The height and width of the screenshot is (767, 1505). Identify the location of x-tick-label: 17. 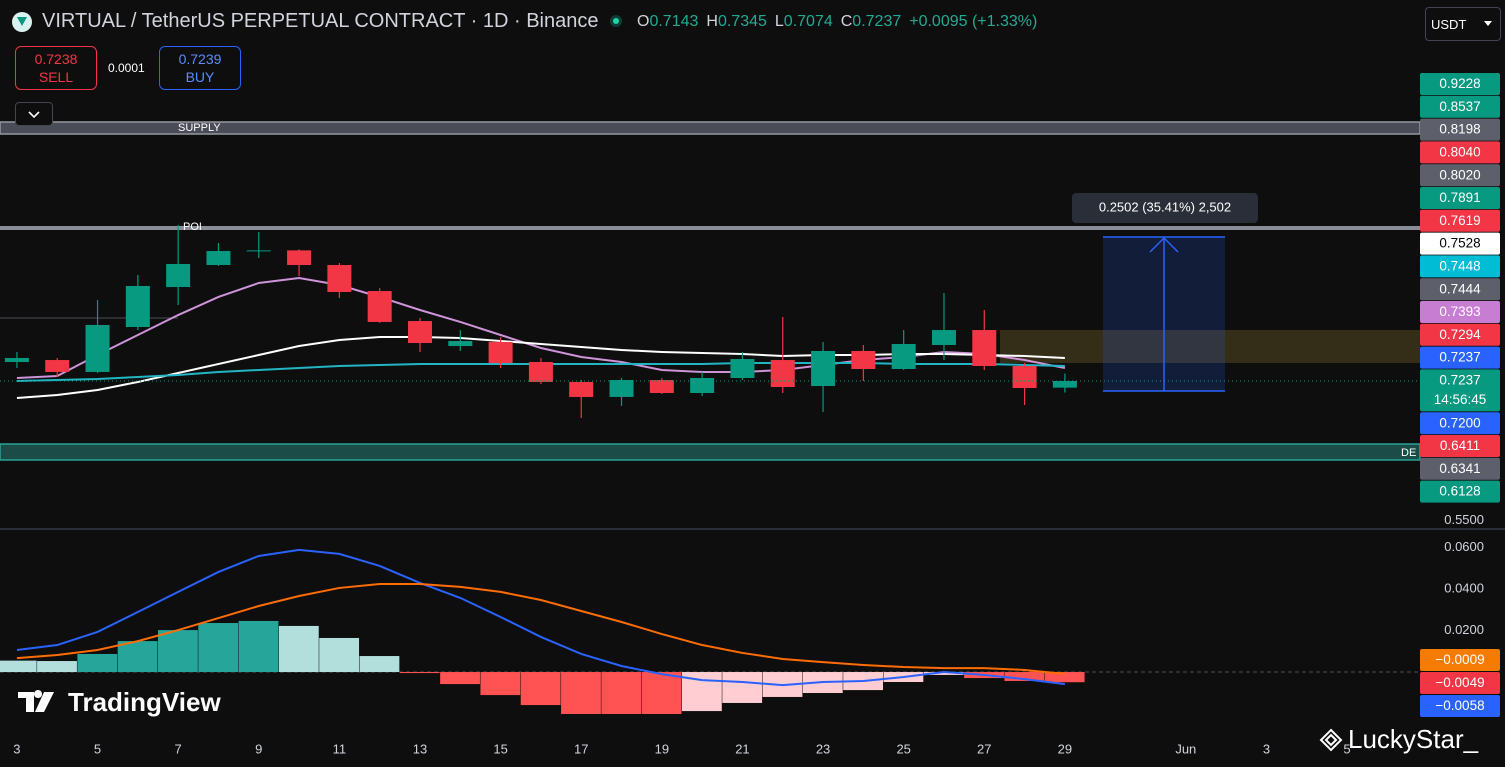
(581, 748).